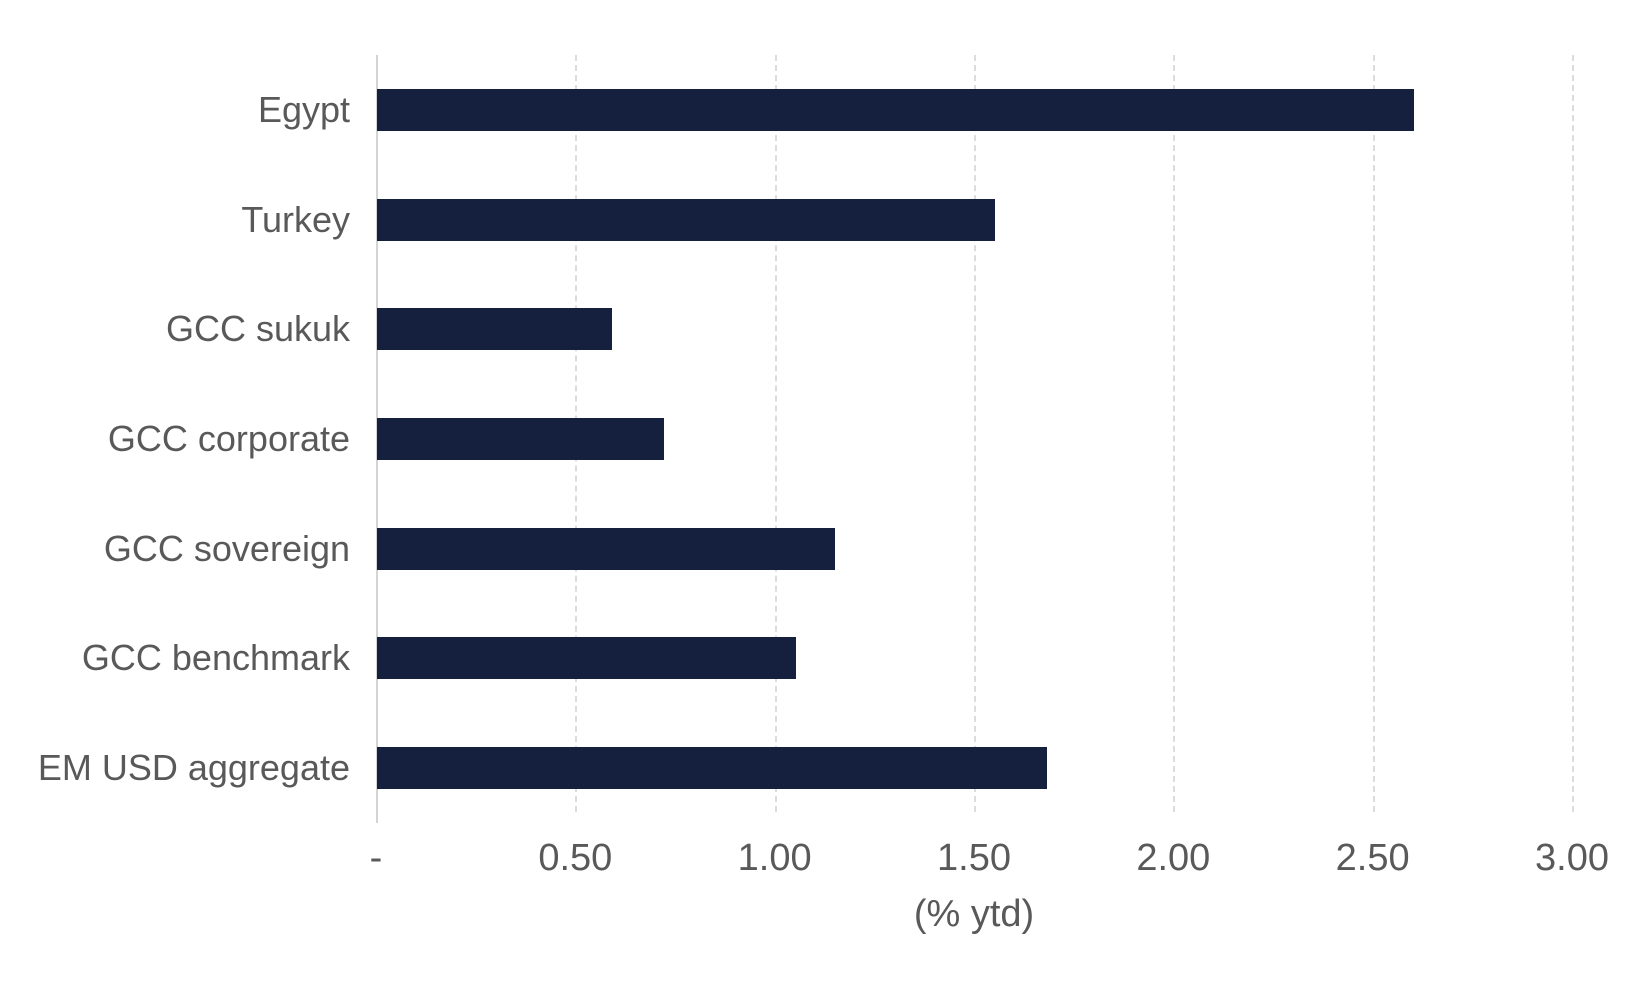 The image size is (1650, 990). What do you see at coordinates (376, 858) in the screenshot?
I see `x-tick-label: -` at bounding box center [376, 858].